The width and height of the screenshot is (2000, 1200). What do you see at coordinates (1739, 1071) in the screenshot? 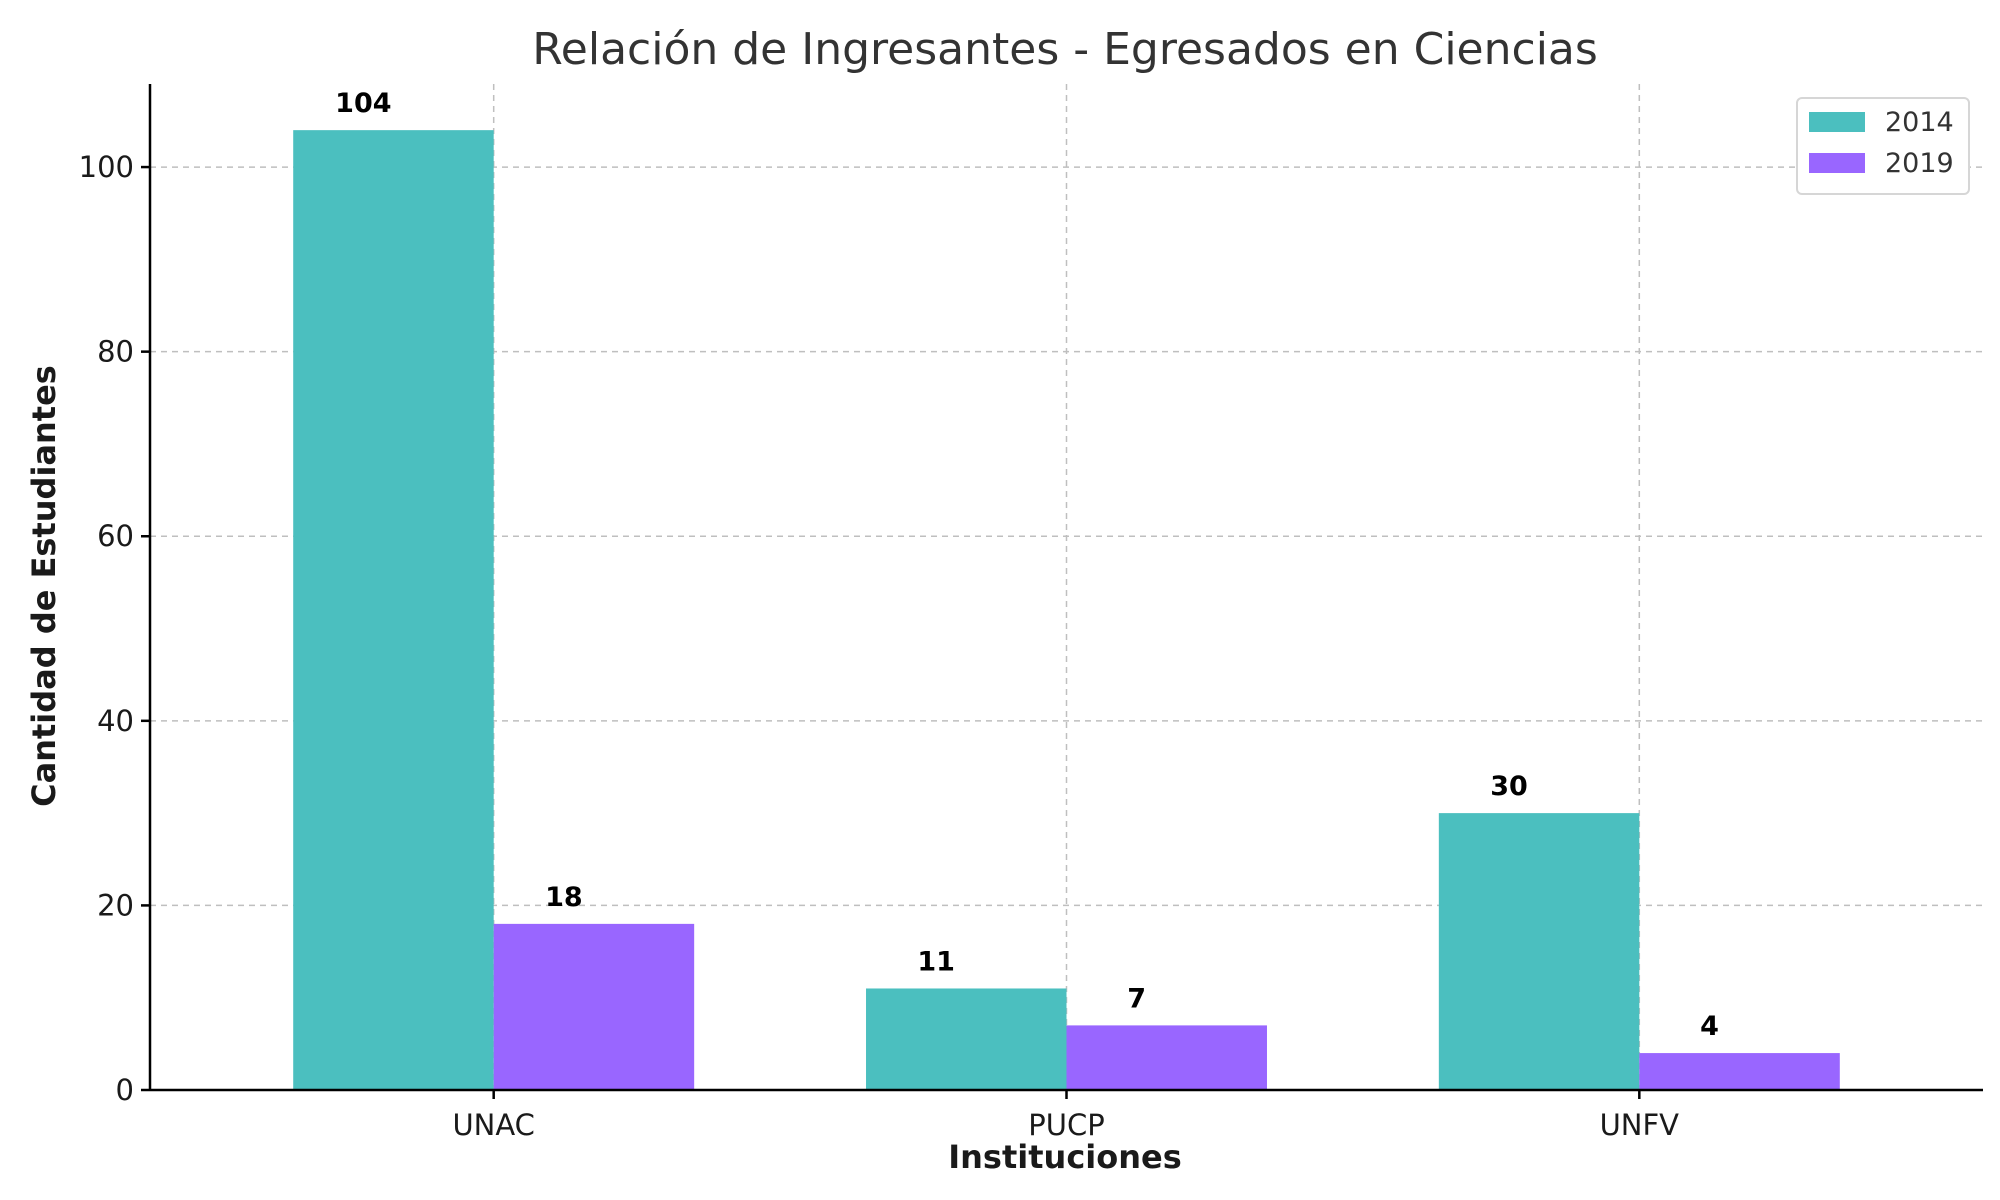
I see `bar-2019-UNFV` at bounding box center [1739, 1071].